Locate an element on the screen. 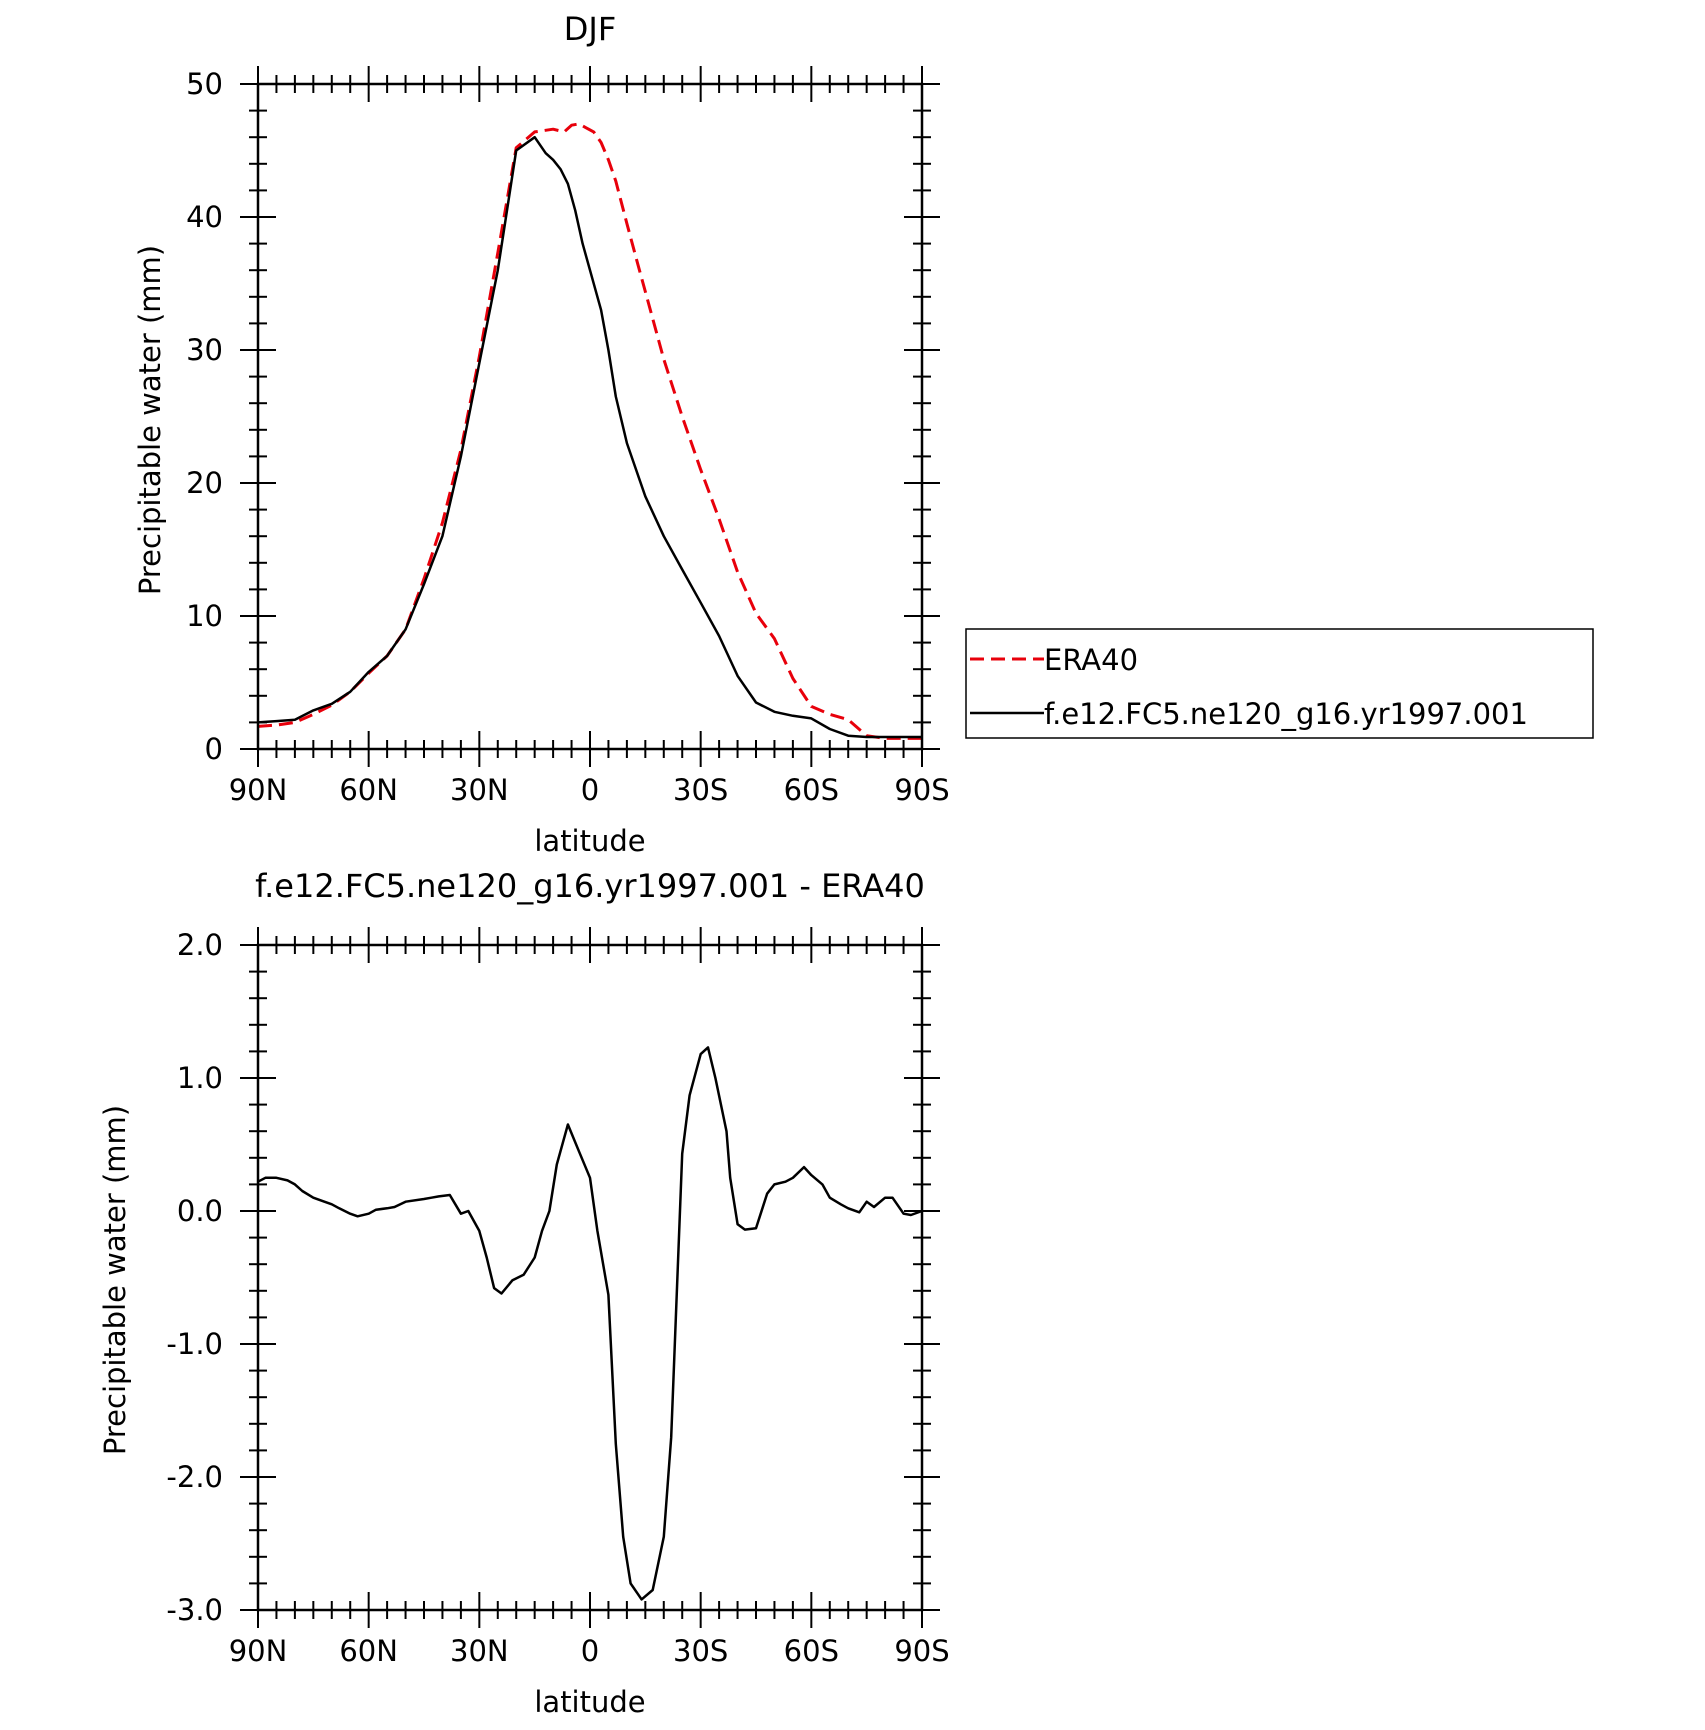 This screenshot has height=1730, width=1705. y-tick-label: -3.0 is located at coordinates (194, 1610).